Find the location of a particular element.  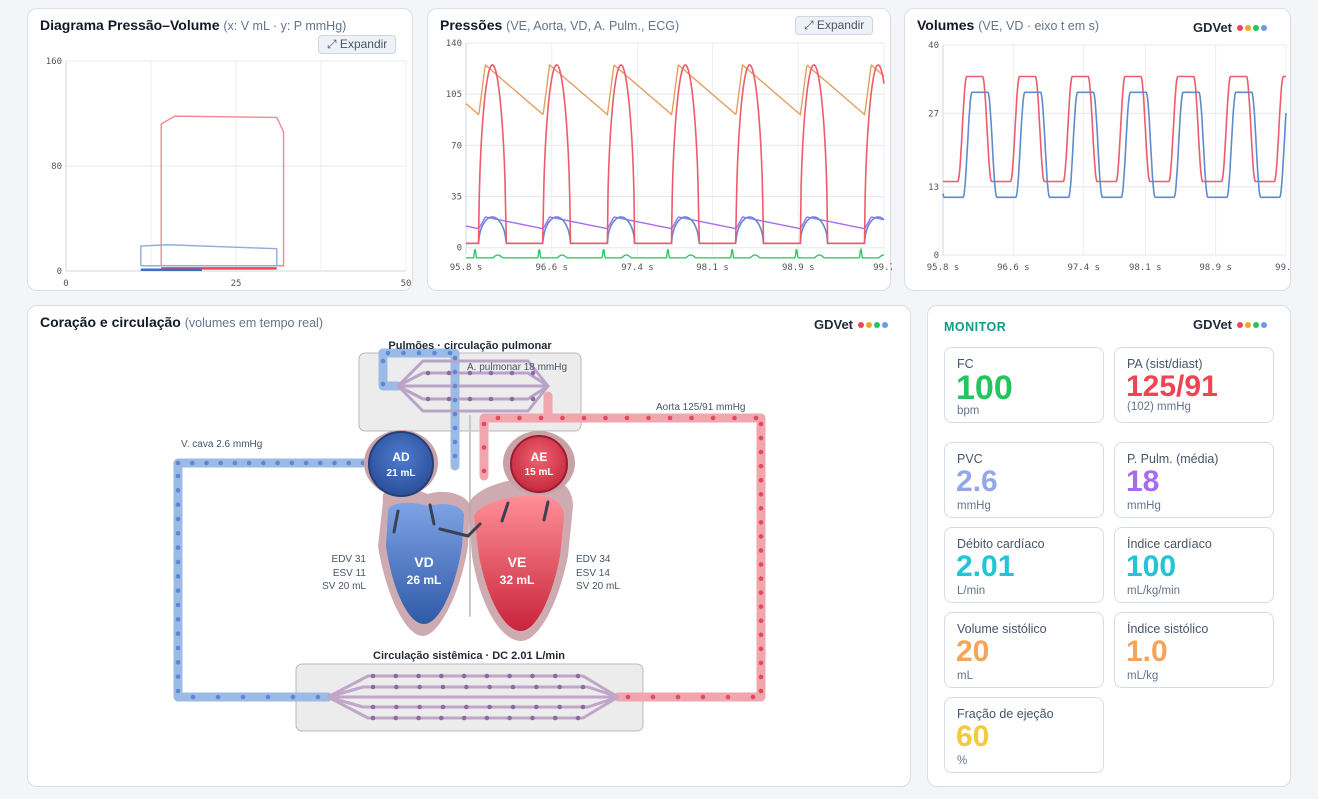

metric-unit: mL/kg is located at coordinates (1143, 676).